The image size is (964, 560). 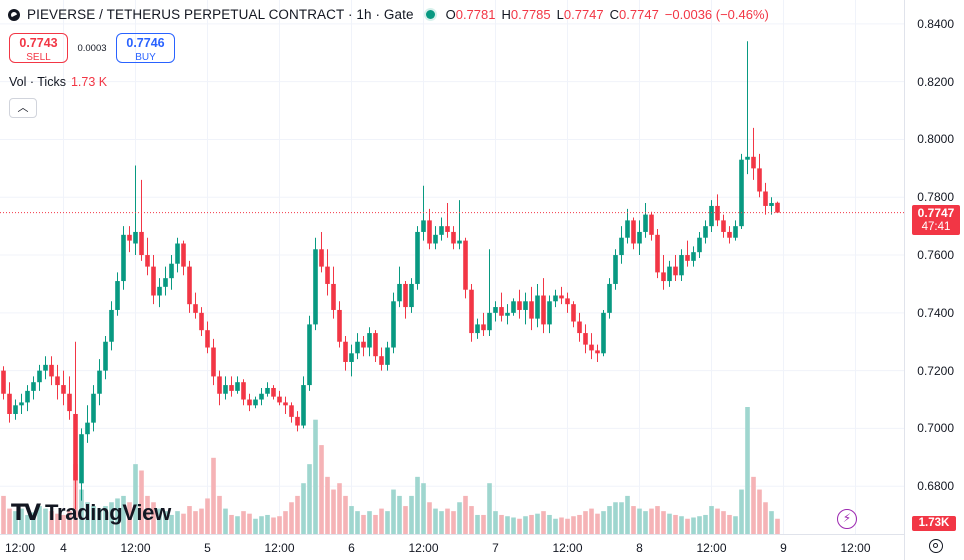 I want to click on buy-label: BUY, so click(x=145, y=57).